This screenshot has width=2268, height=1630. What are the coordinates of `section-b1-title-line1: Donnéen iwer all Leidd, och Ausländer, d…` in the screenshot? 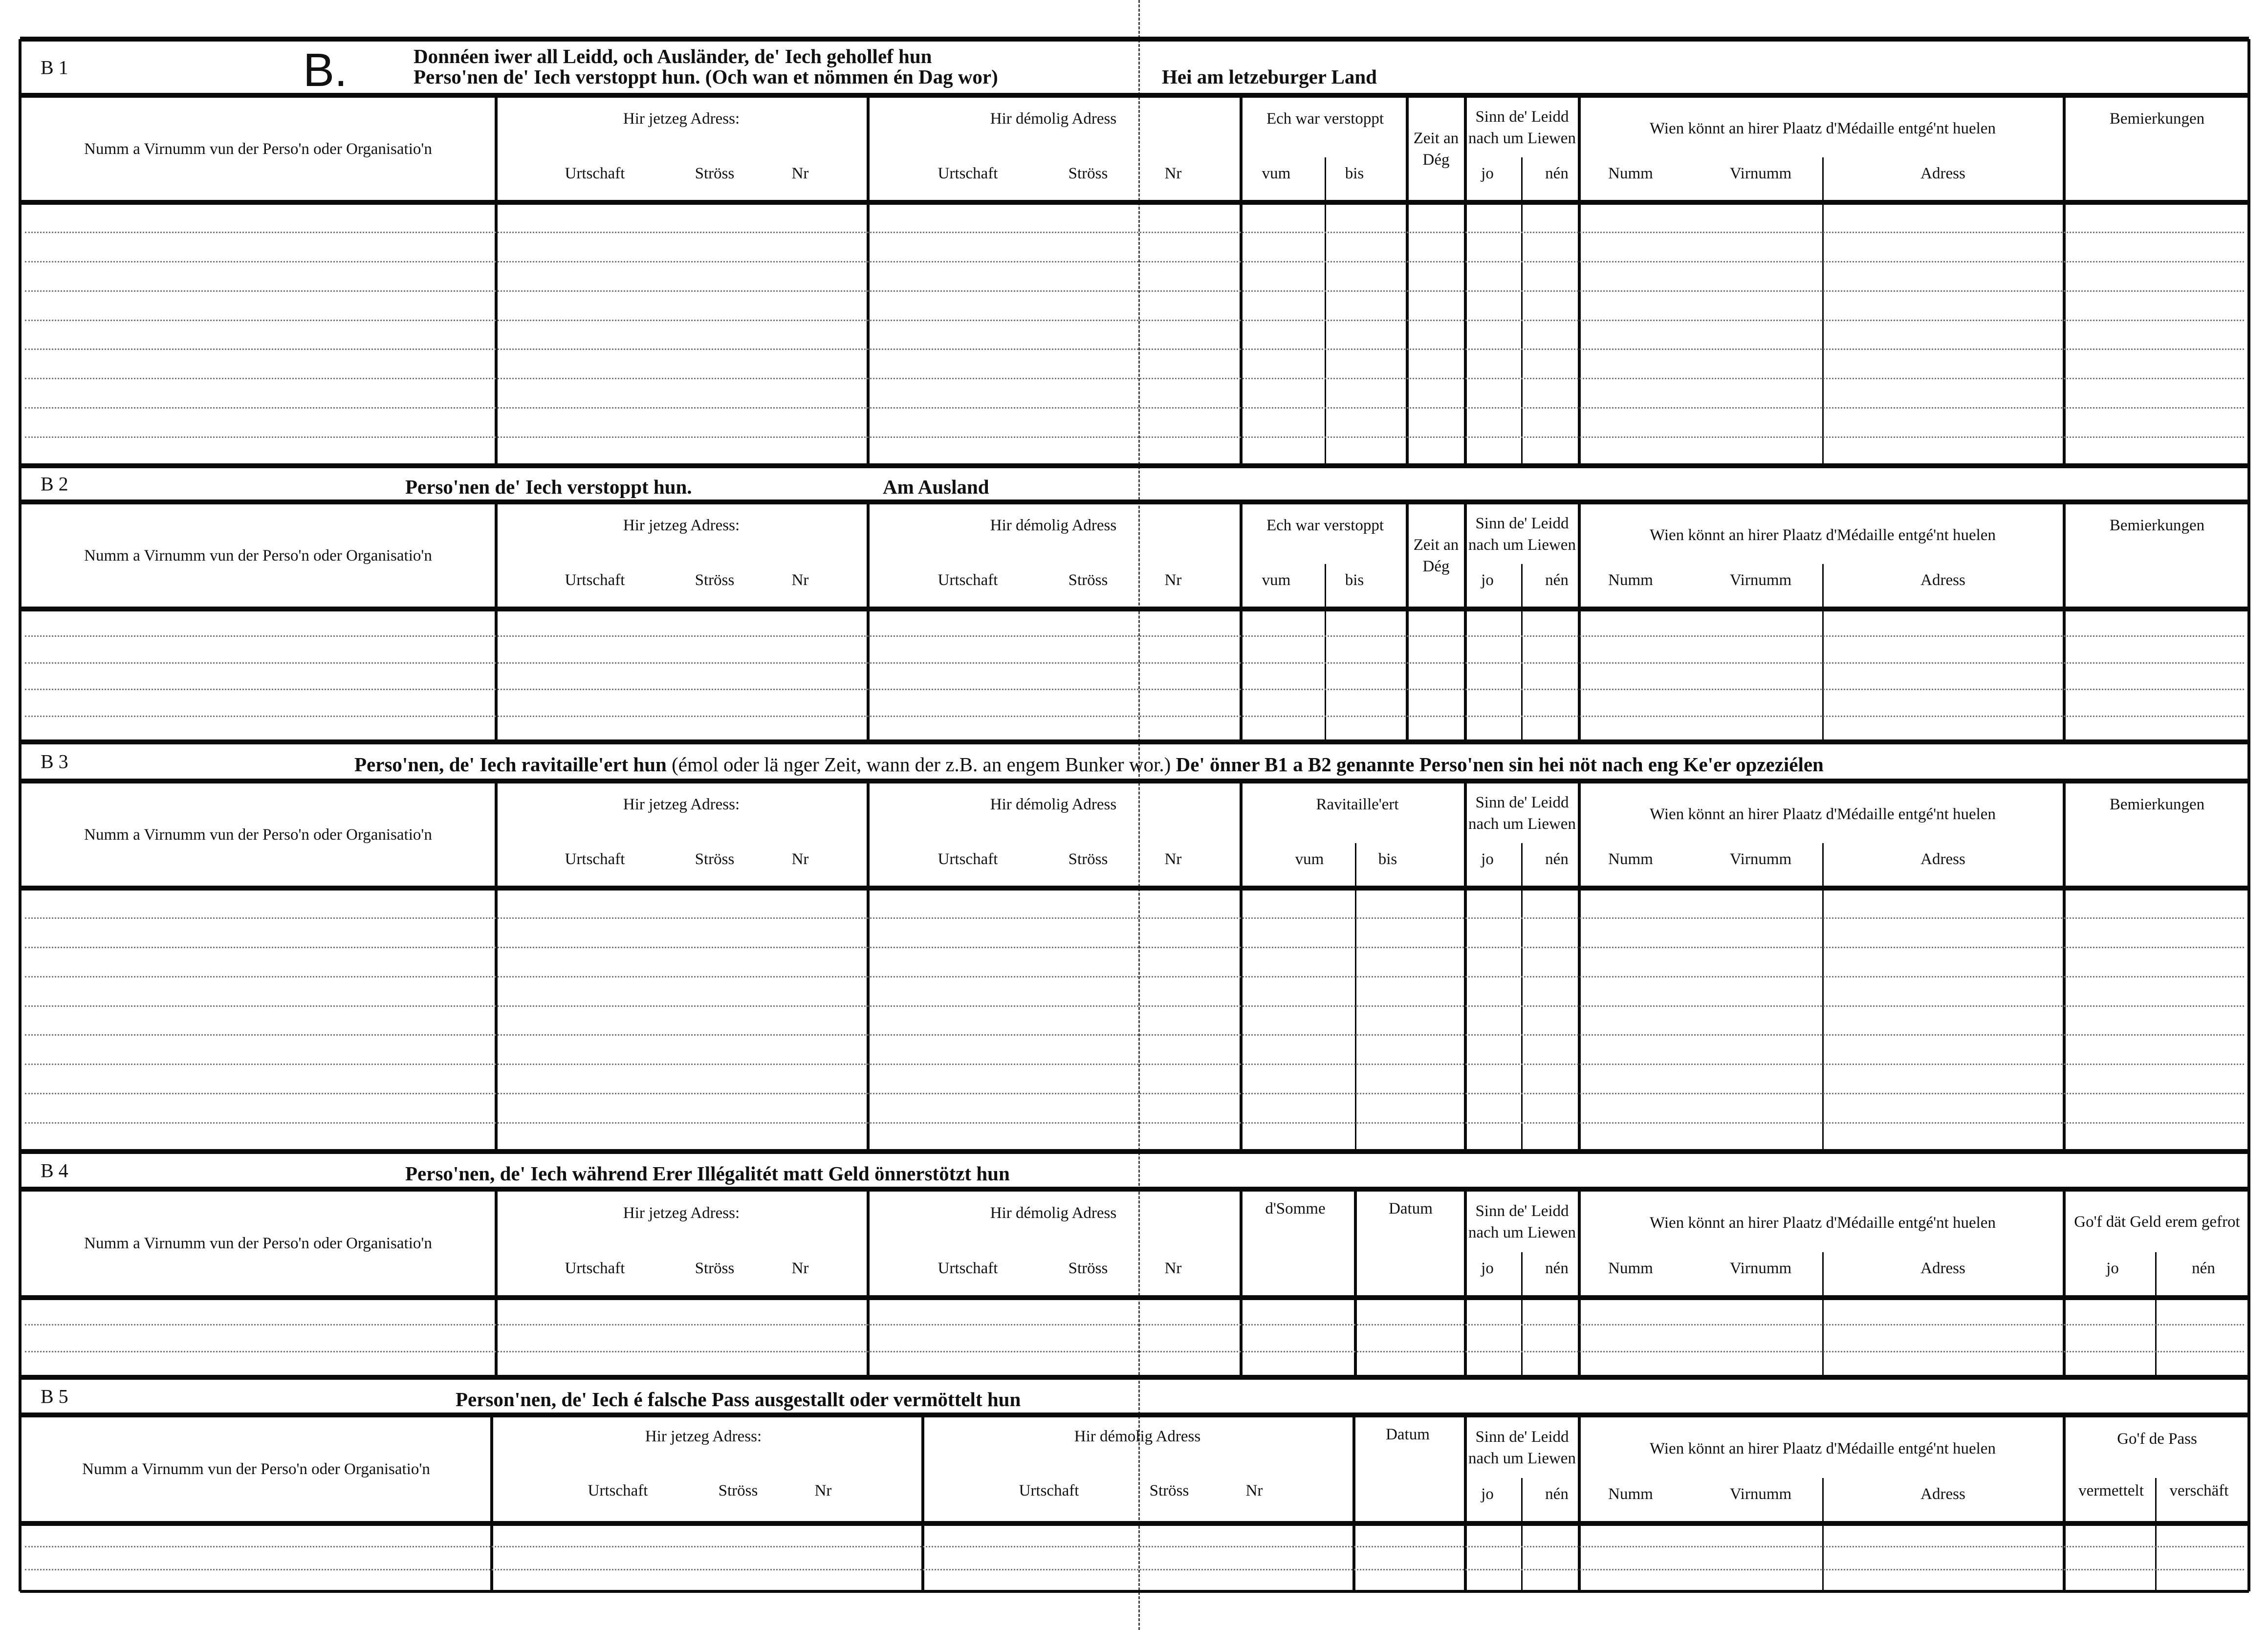 It's located at (673, 56).